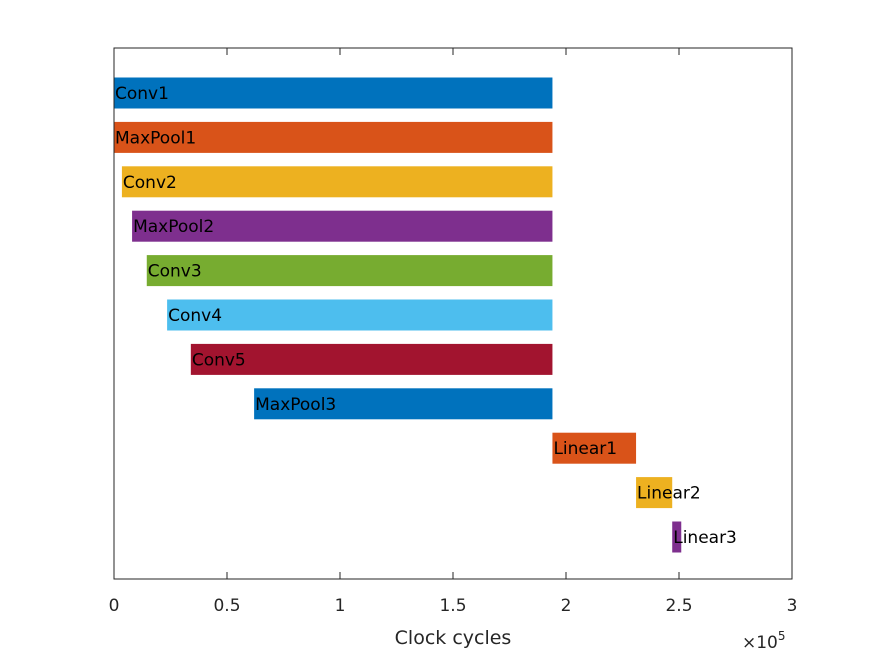 The height and width of the screenshot is (656, 875). I want to click on x-tick-label: 0.5, so click(226, 606).